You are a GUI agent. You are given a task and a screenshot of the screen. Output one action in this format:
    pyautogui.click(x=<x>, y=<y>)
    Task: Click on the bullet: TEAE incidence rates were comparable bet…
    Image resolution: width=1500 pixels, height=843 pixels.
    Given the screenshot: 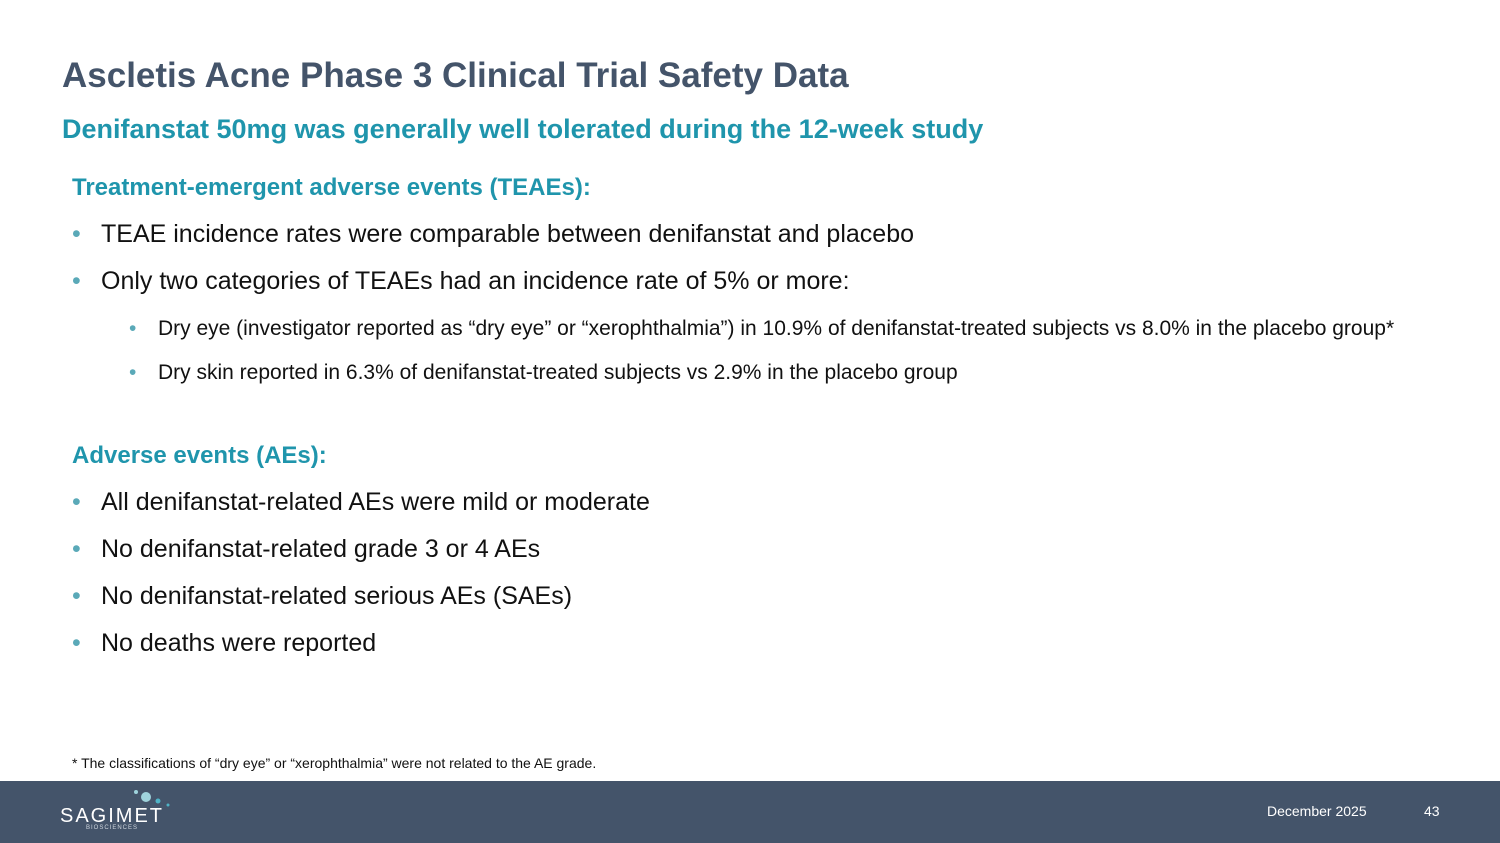 What is the action you would take?
    pyautogui.click(x=752, y=234)
    